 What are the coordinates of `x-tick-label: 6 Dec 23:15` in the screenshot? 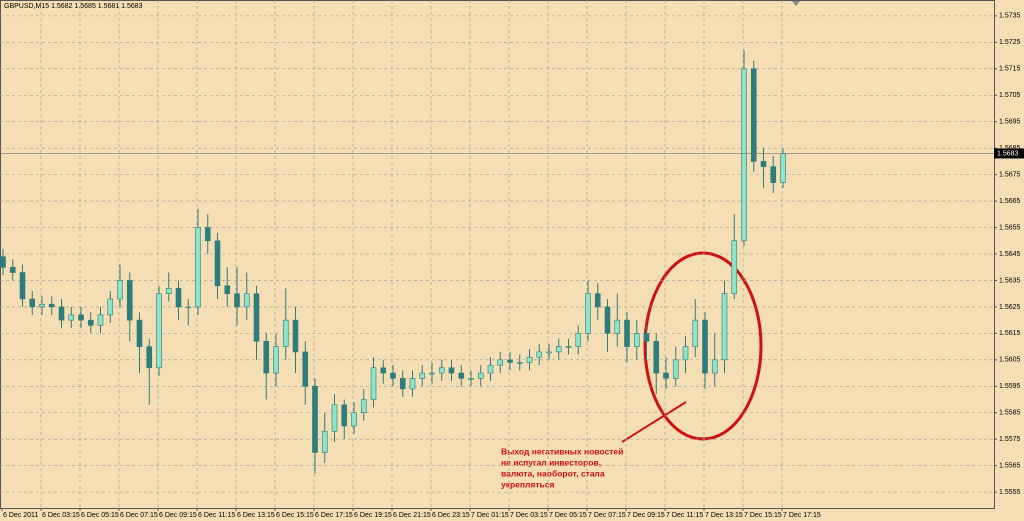 It's located at (451, 515).